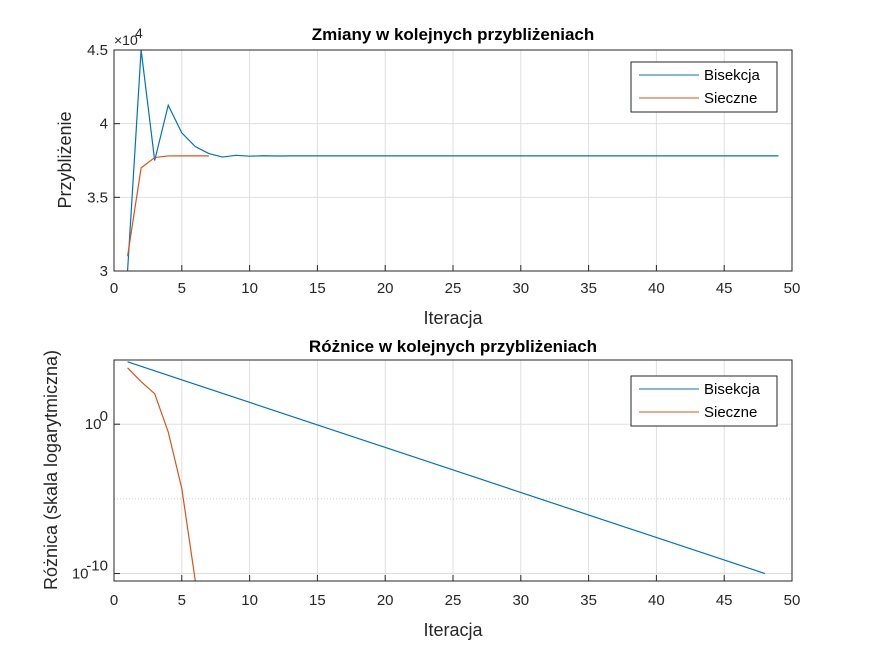 The width and height of the screenshot is (875, 656). Describe the element at coordinates (453, 34) in the screenshot. I see `top-title: Zmiany w kolejnych przybliżeniach` at that location.